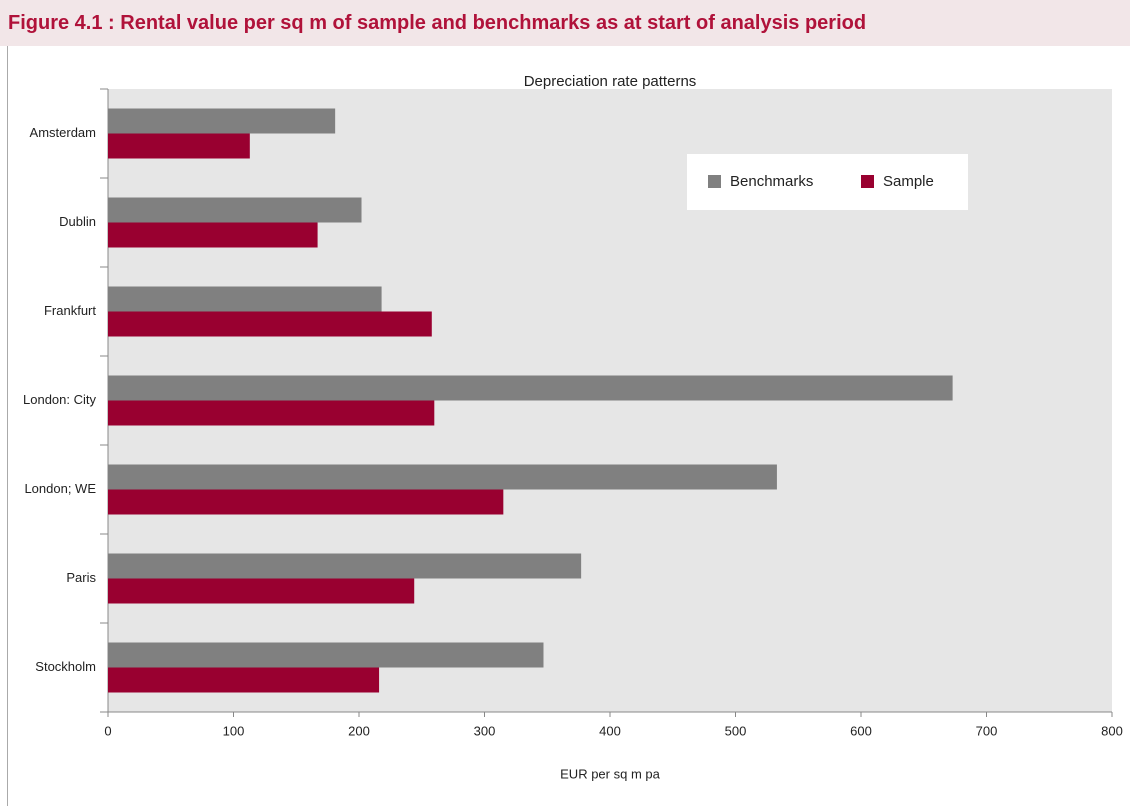  What do you see at coordinates (861, 730) in the screenshot?
I see `x-tick-label: 600` at bounding box center [861, 730].